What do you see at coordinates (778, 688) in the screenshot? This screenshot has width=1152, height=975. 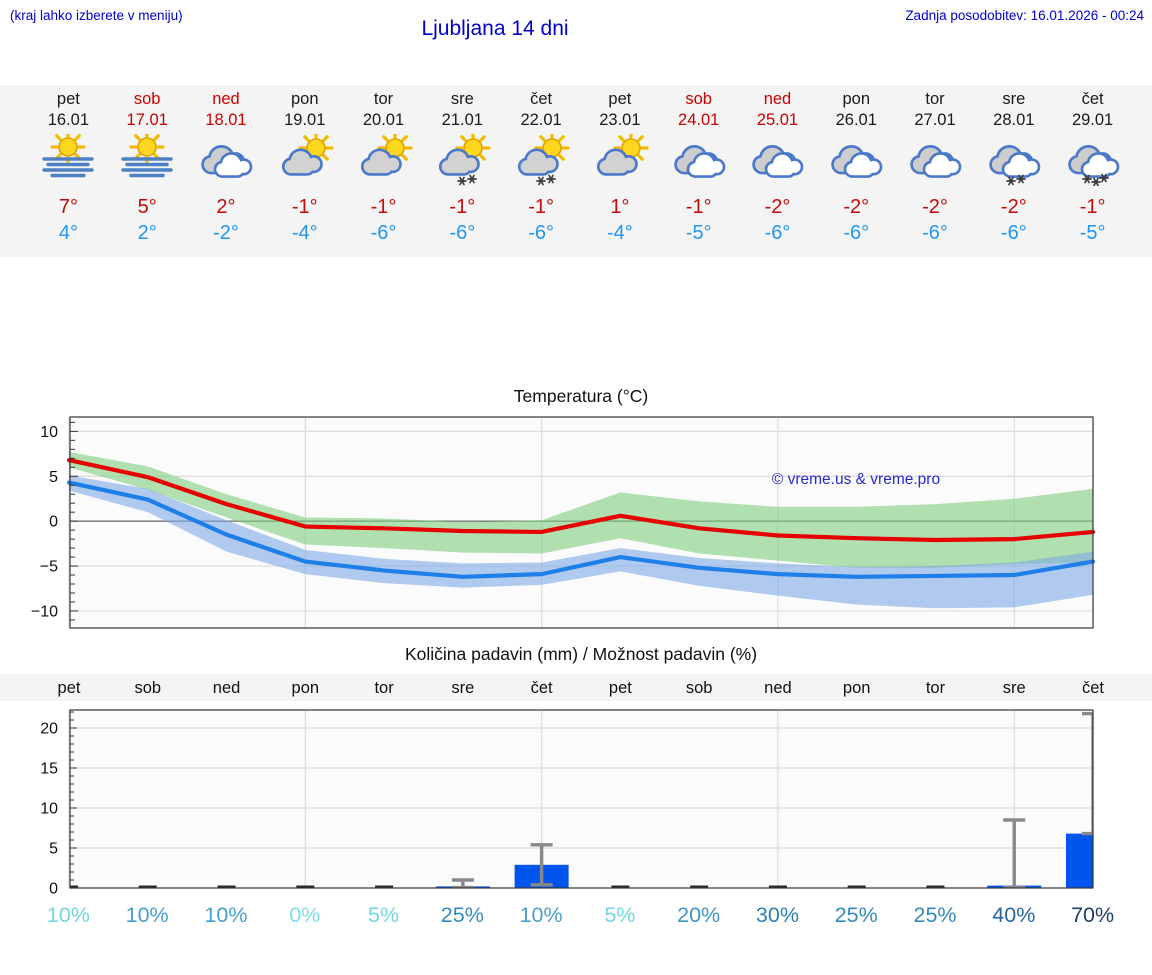 I see `precip-day-label: ned` at bounding box center [778, 688].